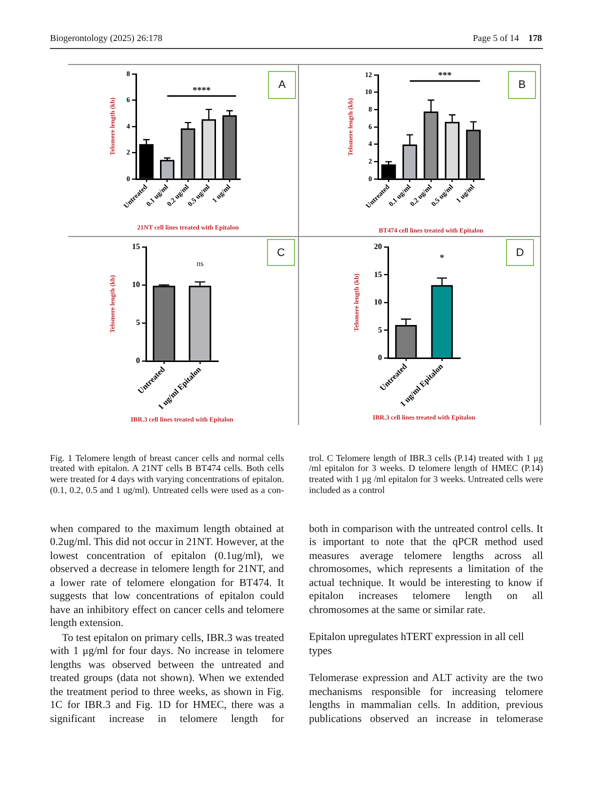 The width and height of the screenshot is (594, 800). What do you see at coordinates (281, 252) in the screenshot?
I see `text: C` at bounding box center [281, 252].